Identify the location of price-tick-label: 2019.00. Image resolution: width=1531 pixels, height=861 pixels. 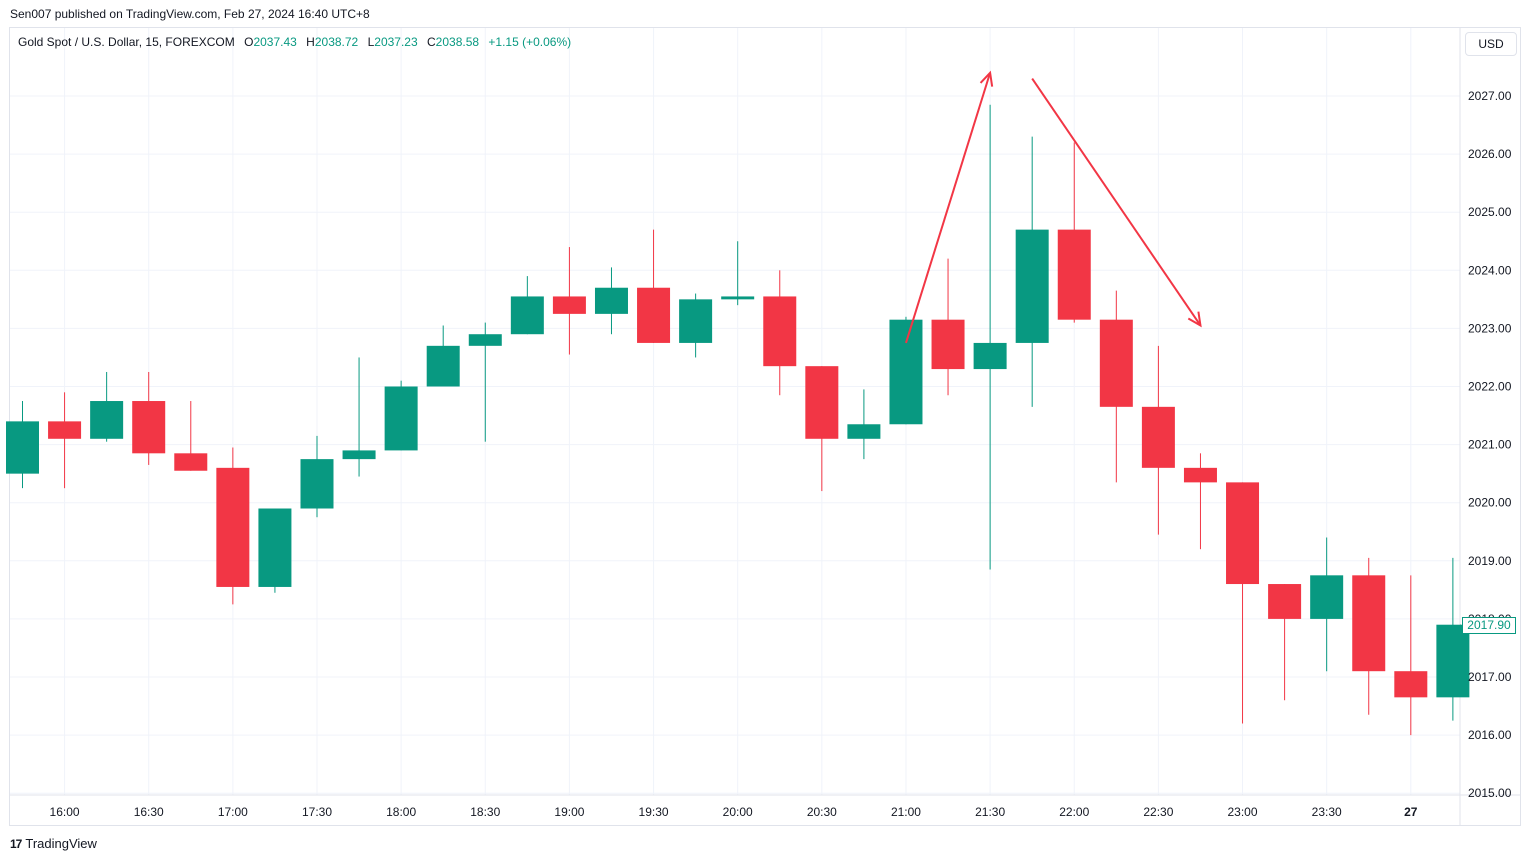
(1490, 561).